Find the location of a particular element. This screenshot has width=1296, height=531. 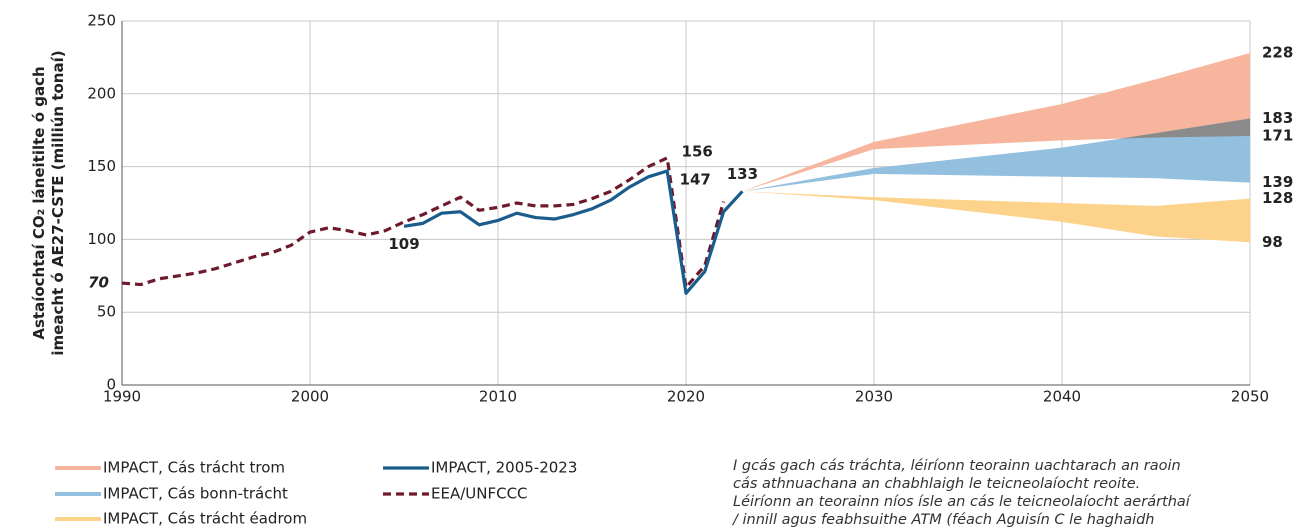

x-tick-label: 2040 is located at coordinates (1062, 397).